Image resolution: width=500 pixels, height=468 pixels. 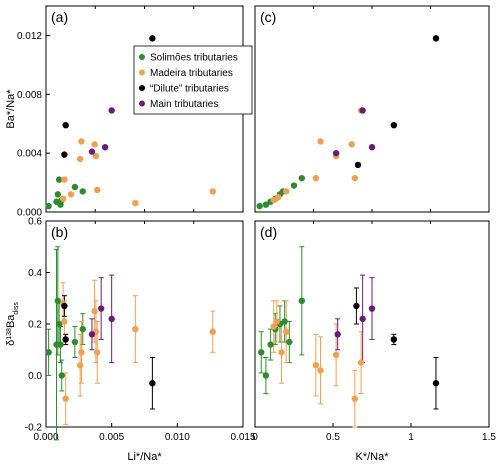 I want to click on x-axis-label: Li*/Na*, so click(x=144, y=457).